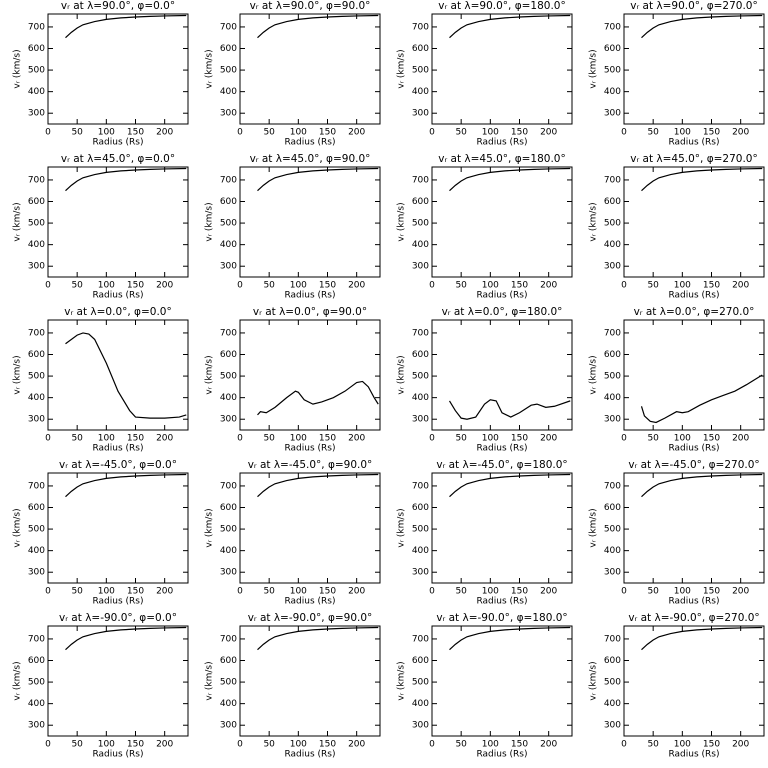 The height and width of the screenshot is (768, 768). I want to click on chart-title: vᵣ at λ=0.0°, φ=270.0°, so click(694, 312).